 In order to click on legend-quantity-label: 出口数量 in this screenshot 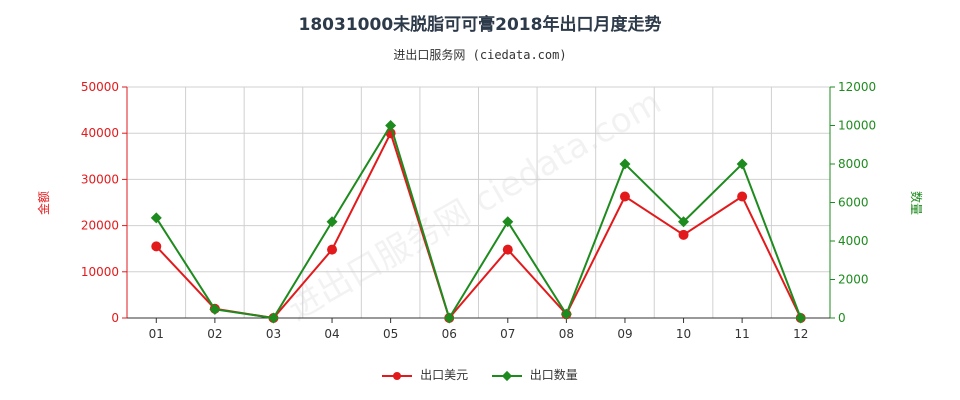, I will do `click(553, 375)`.